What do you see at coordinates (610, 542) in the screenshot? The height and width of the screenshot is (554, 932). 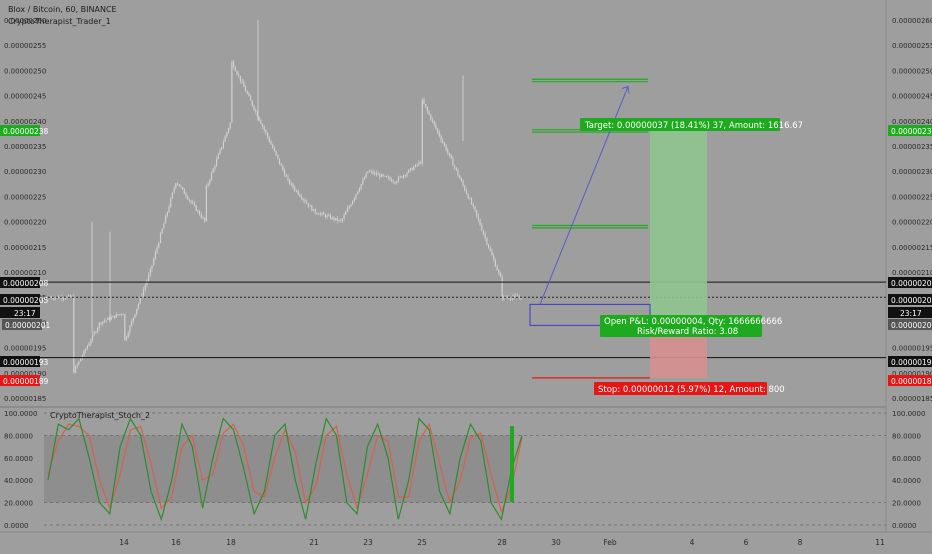 I see `time-tick: Feb` at bounding box center [610, 542].